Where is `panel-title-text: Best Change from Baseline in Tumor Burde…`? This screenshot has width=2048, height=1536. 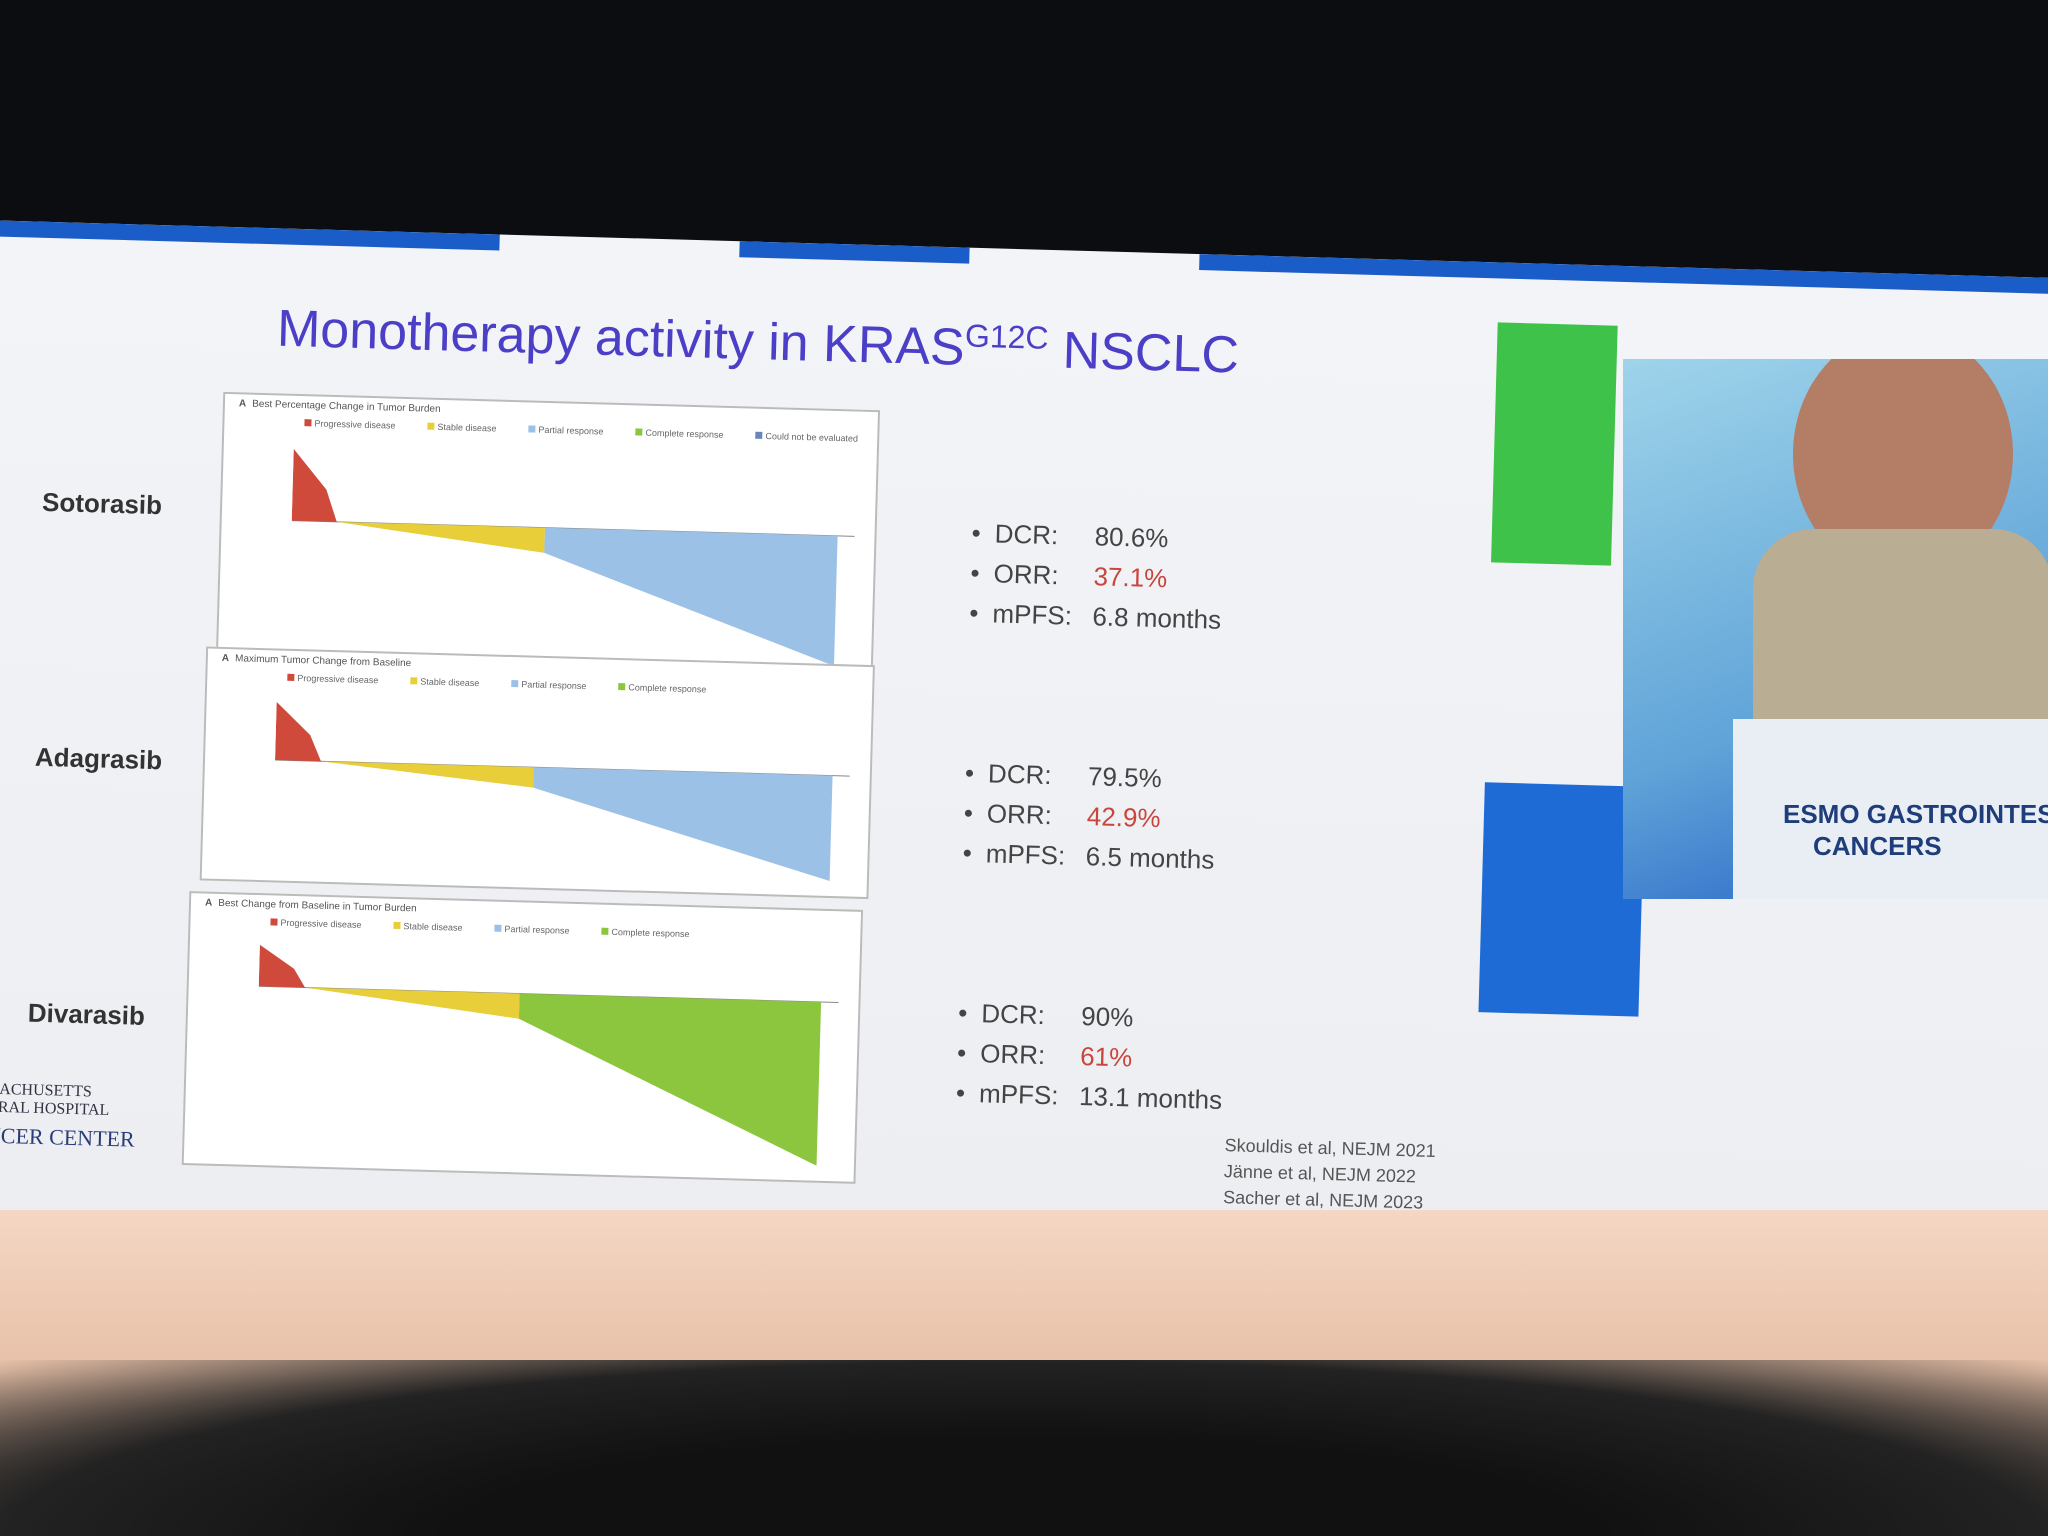
panel-title-text: Best Change from Baseline in Tumor Burde… is located at coordinates (317, 906).